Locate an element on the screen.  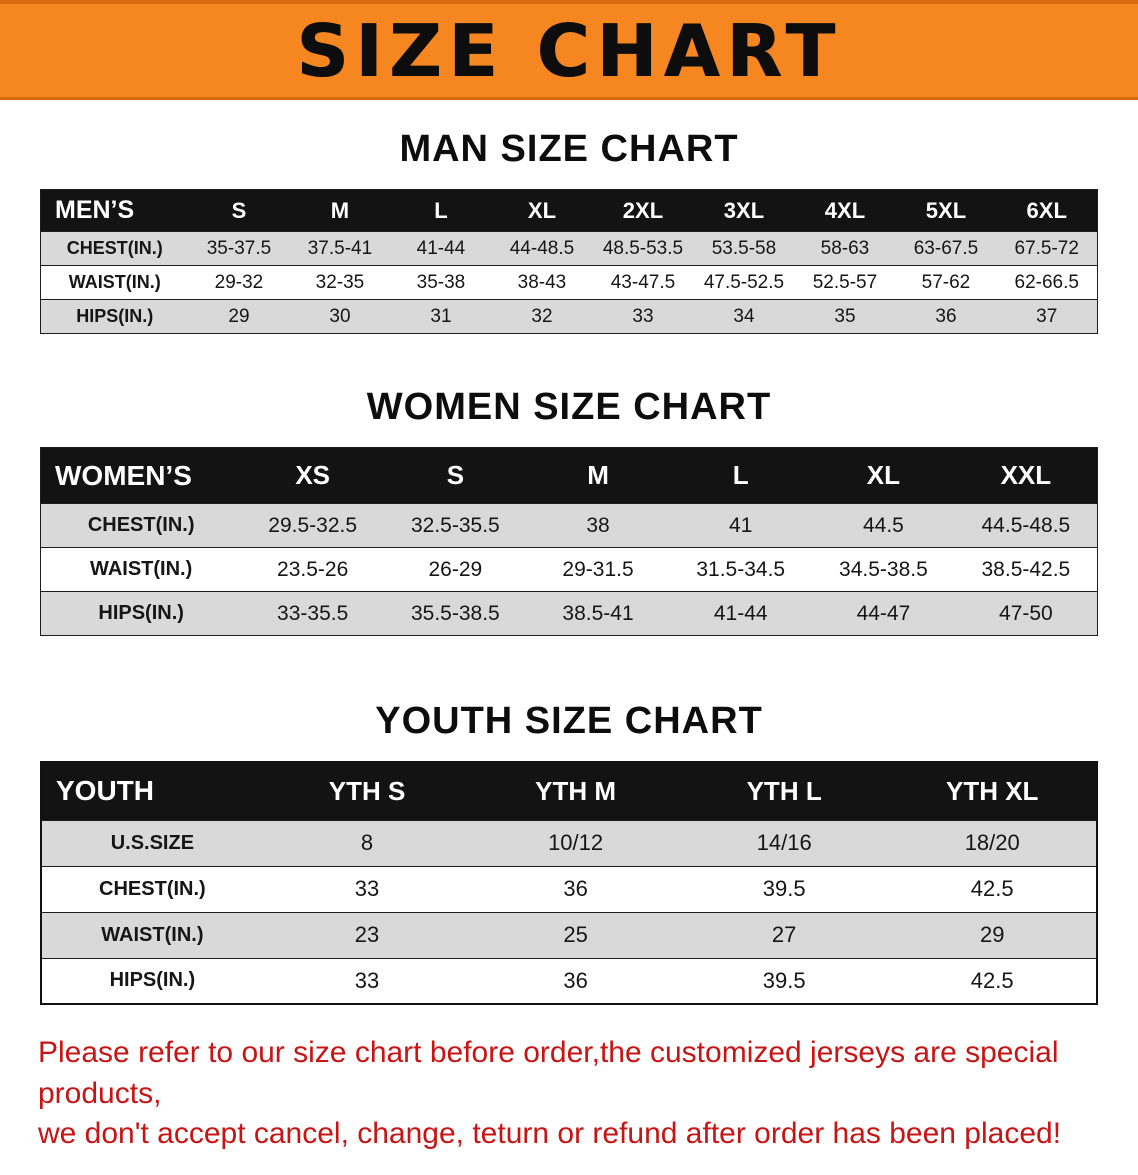
men-size-chart-heading: MAN SIZE CHART is located at coordinates (569, 149).